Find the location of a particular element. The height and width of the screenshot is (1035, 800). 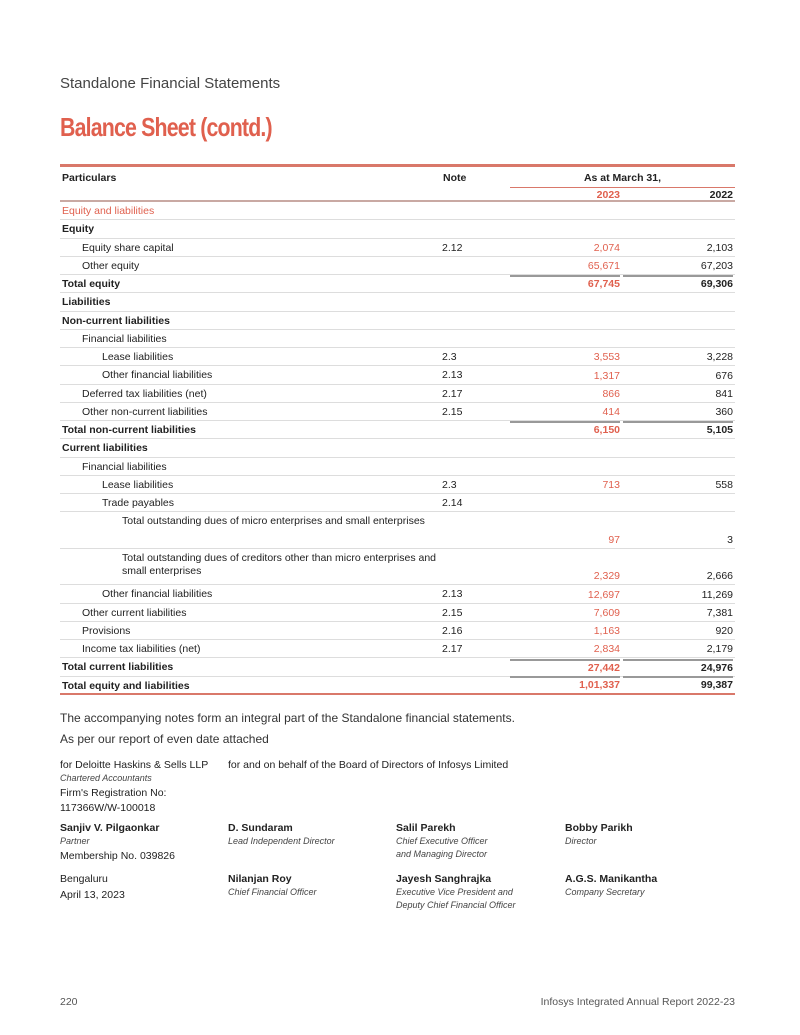

signatory: A.G.S. Manikantha Company Secretary is located at coordinates (611, 886).